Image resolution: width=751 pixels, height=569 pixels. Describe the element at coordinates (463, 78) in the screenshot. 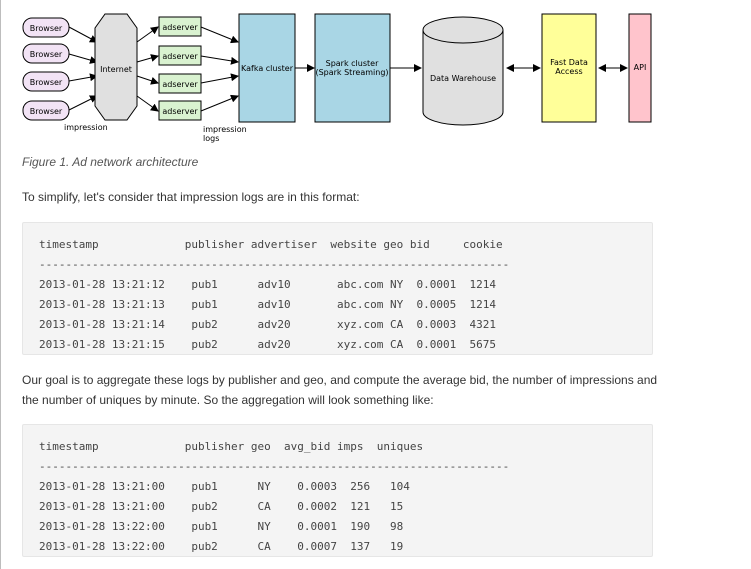

I see `warehouse-label: Data Warehouse` at that location.